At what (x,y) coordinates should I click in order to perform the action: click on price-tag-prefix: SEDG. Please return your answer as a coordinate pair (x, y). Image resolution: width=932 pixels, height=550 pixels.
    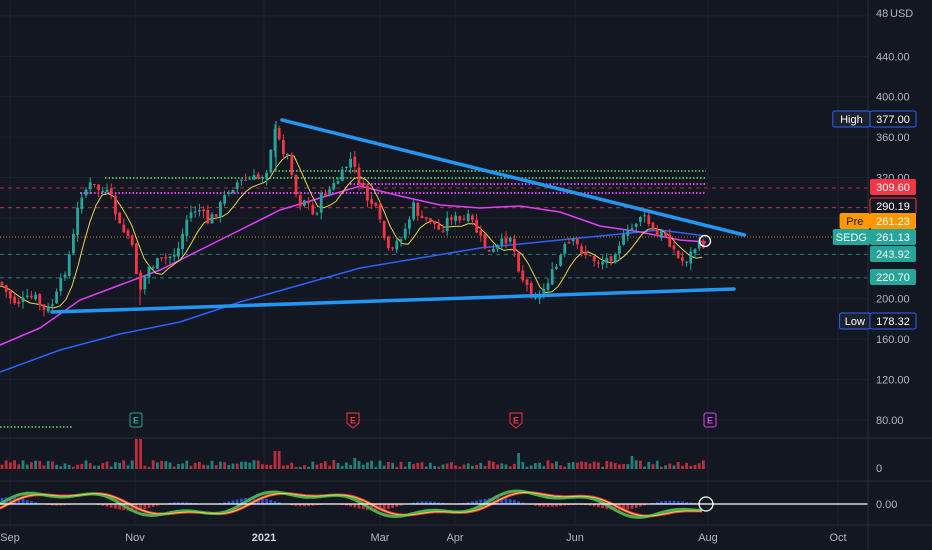
    Looking at the image, I should click on (851, 238).